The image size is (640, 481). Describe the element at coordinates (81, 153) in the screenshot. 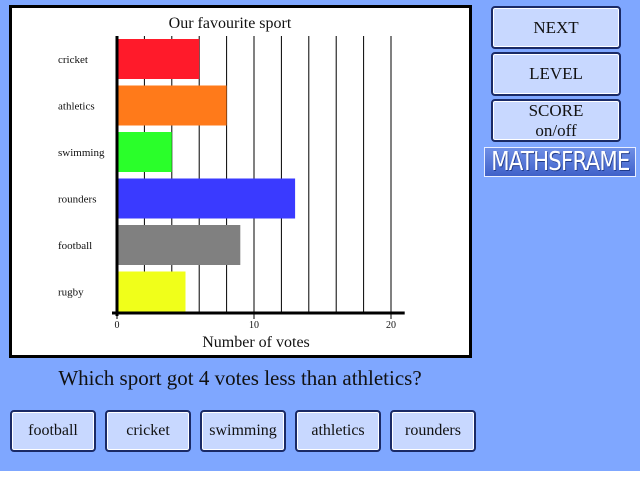

I see `category-label: swimming` at that location.